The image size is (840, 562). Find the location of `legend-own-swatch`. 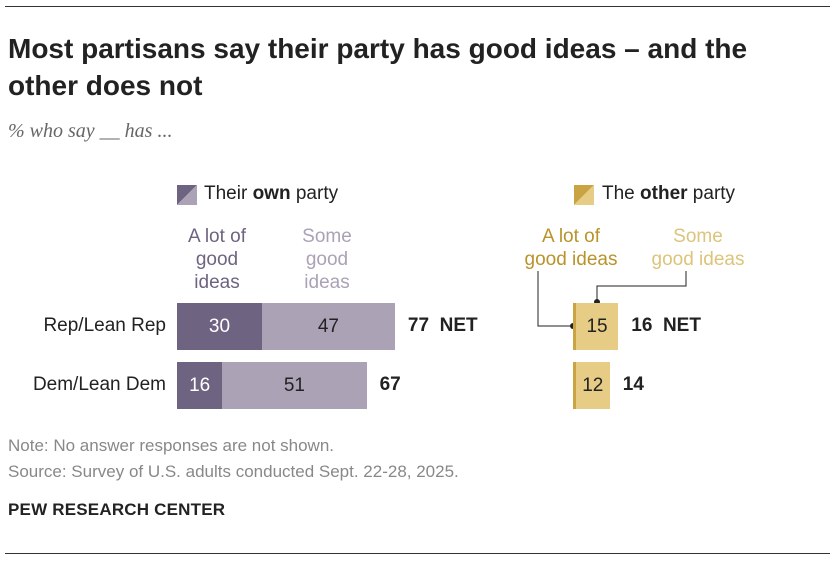

legend-own-swatch is located at coordinates (187, 195).